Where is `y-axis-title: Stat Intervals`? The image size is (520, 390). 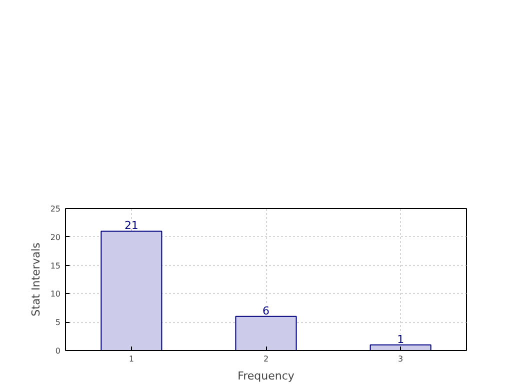
y-axis-title: Stat Intervals is located at coordinates (35, 279).